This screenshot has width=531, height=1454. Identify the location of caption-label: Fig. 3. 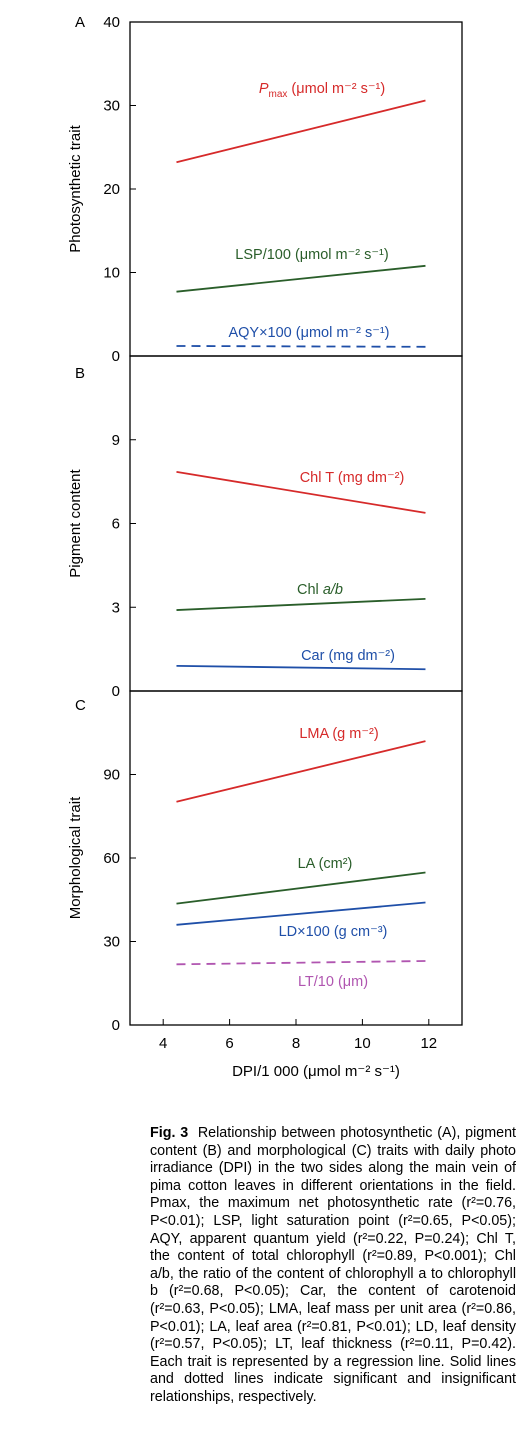
(169, 1133).